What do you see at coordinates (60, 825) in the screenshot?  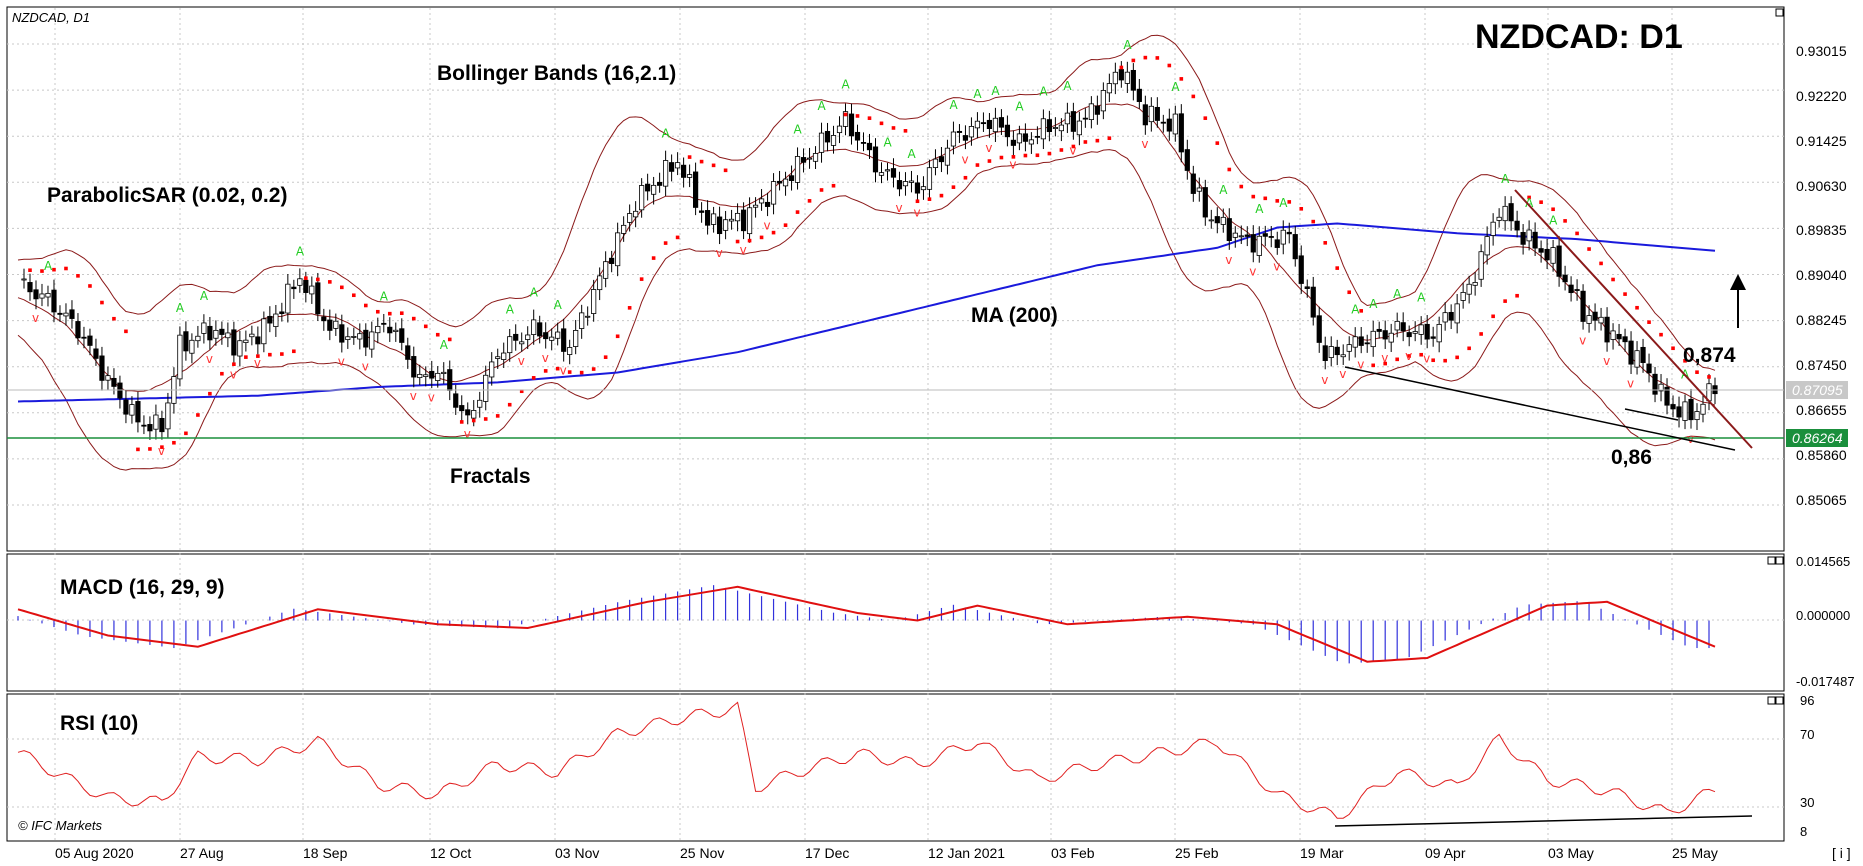 I see `ifc-watermark: © IFC Markets` at bounding box center [60, 825].